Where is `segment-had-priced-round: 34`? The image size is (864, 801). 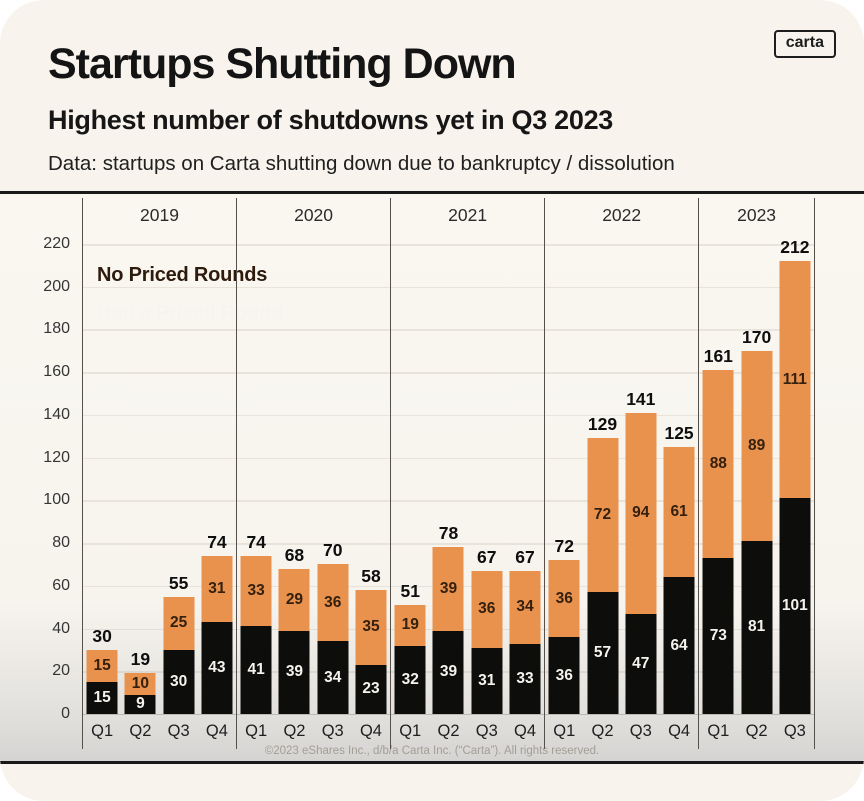
segment-had-priced-round: 34 is located at coordinates (333, 677).